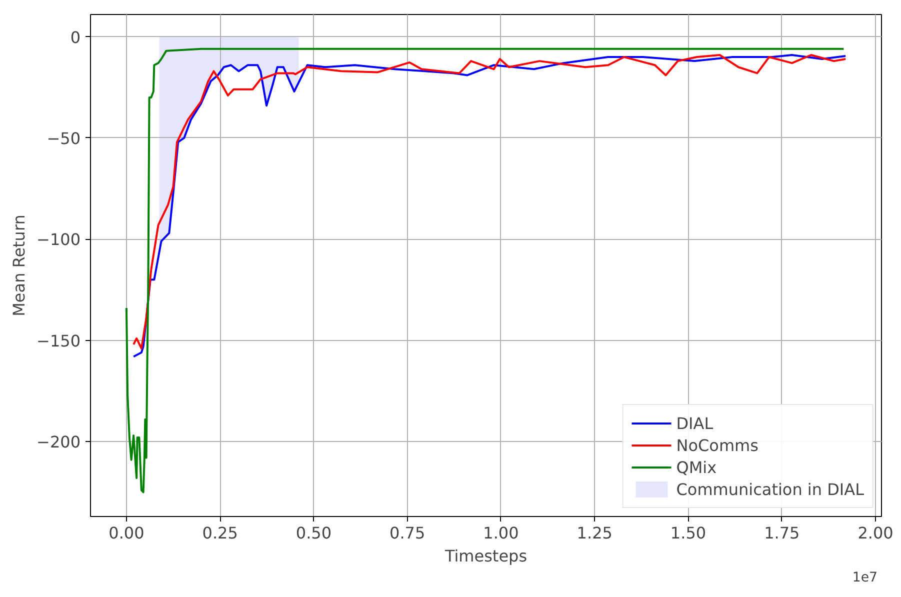 This screenshot has height=597, width=901. I want to click on x-tick-label: 2.00, so click(876, 533).